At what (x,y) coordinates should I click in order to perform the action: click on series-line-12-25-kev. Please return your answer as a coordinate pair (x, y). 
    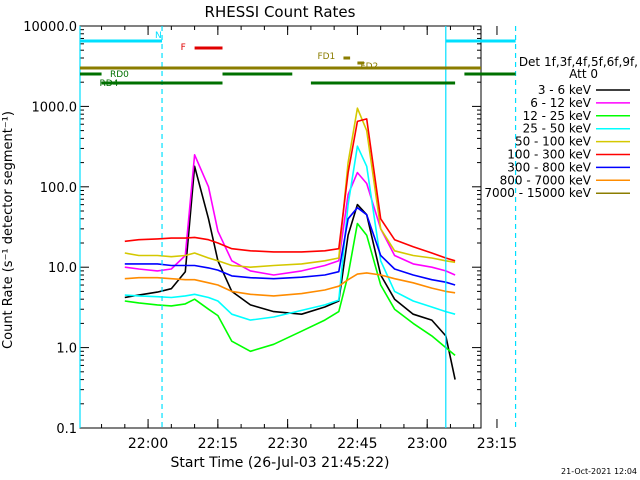
    Looking at the image, I should click on (290, 289).